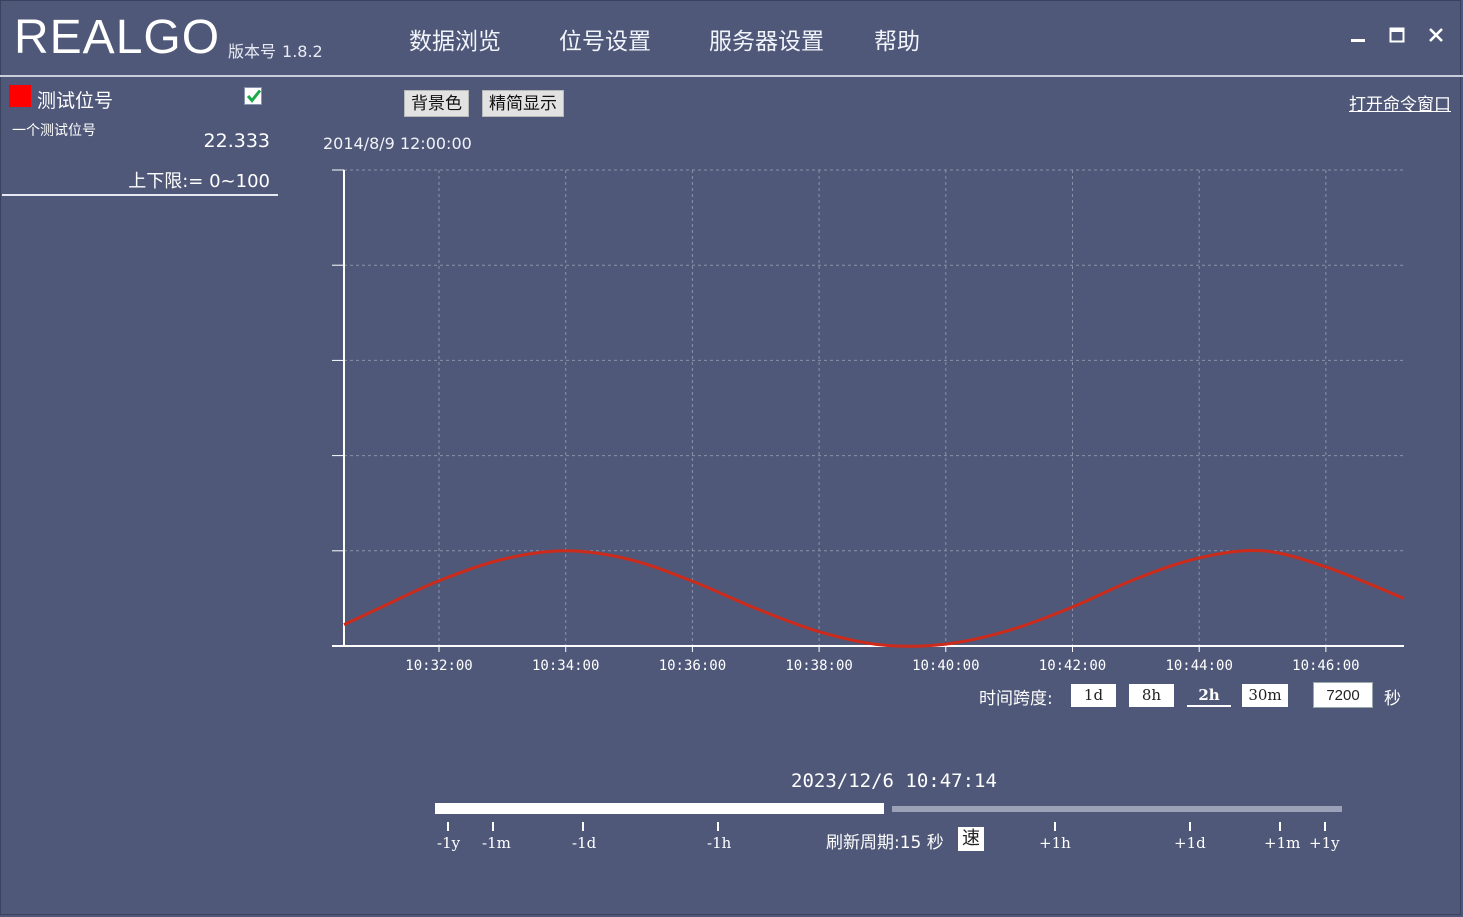  Describe the element at coordinates (1436, 37) in the screenshot. I see `close-icon` at that location.